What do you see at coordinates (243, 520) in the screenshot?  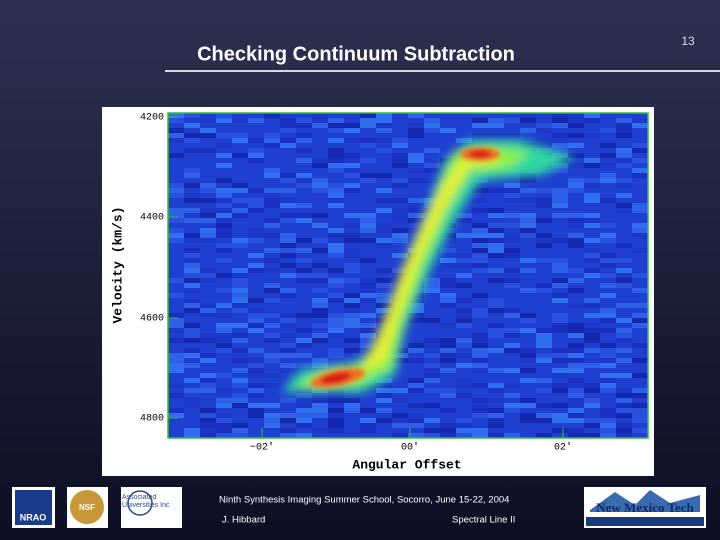 I see `footer-author: J. Hibbard` at bounding box center [243, 520].